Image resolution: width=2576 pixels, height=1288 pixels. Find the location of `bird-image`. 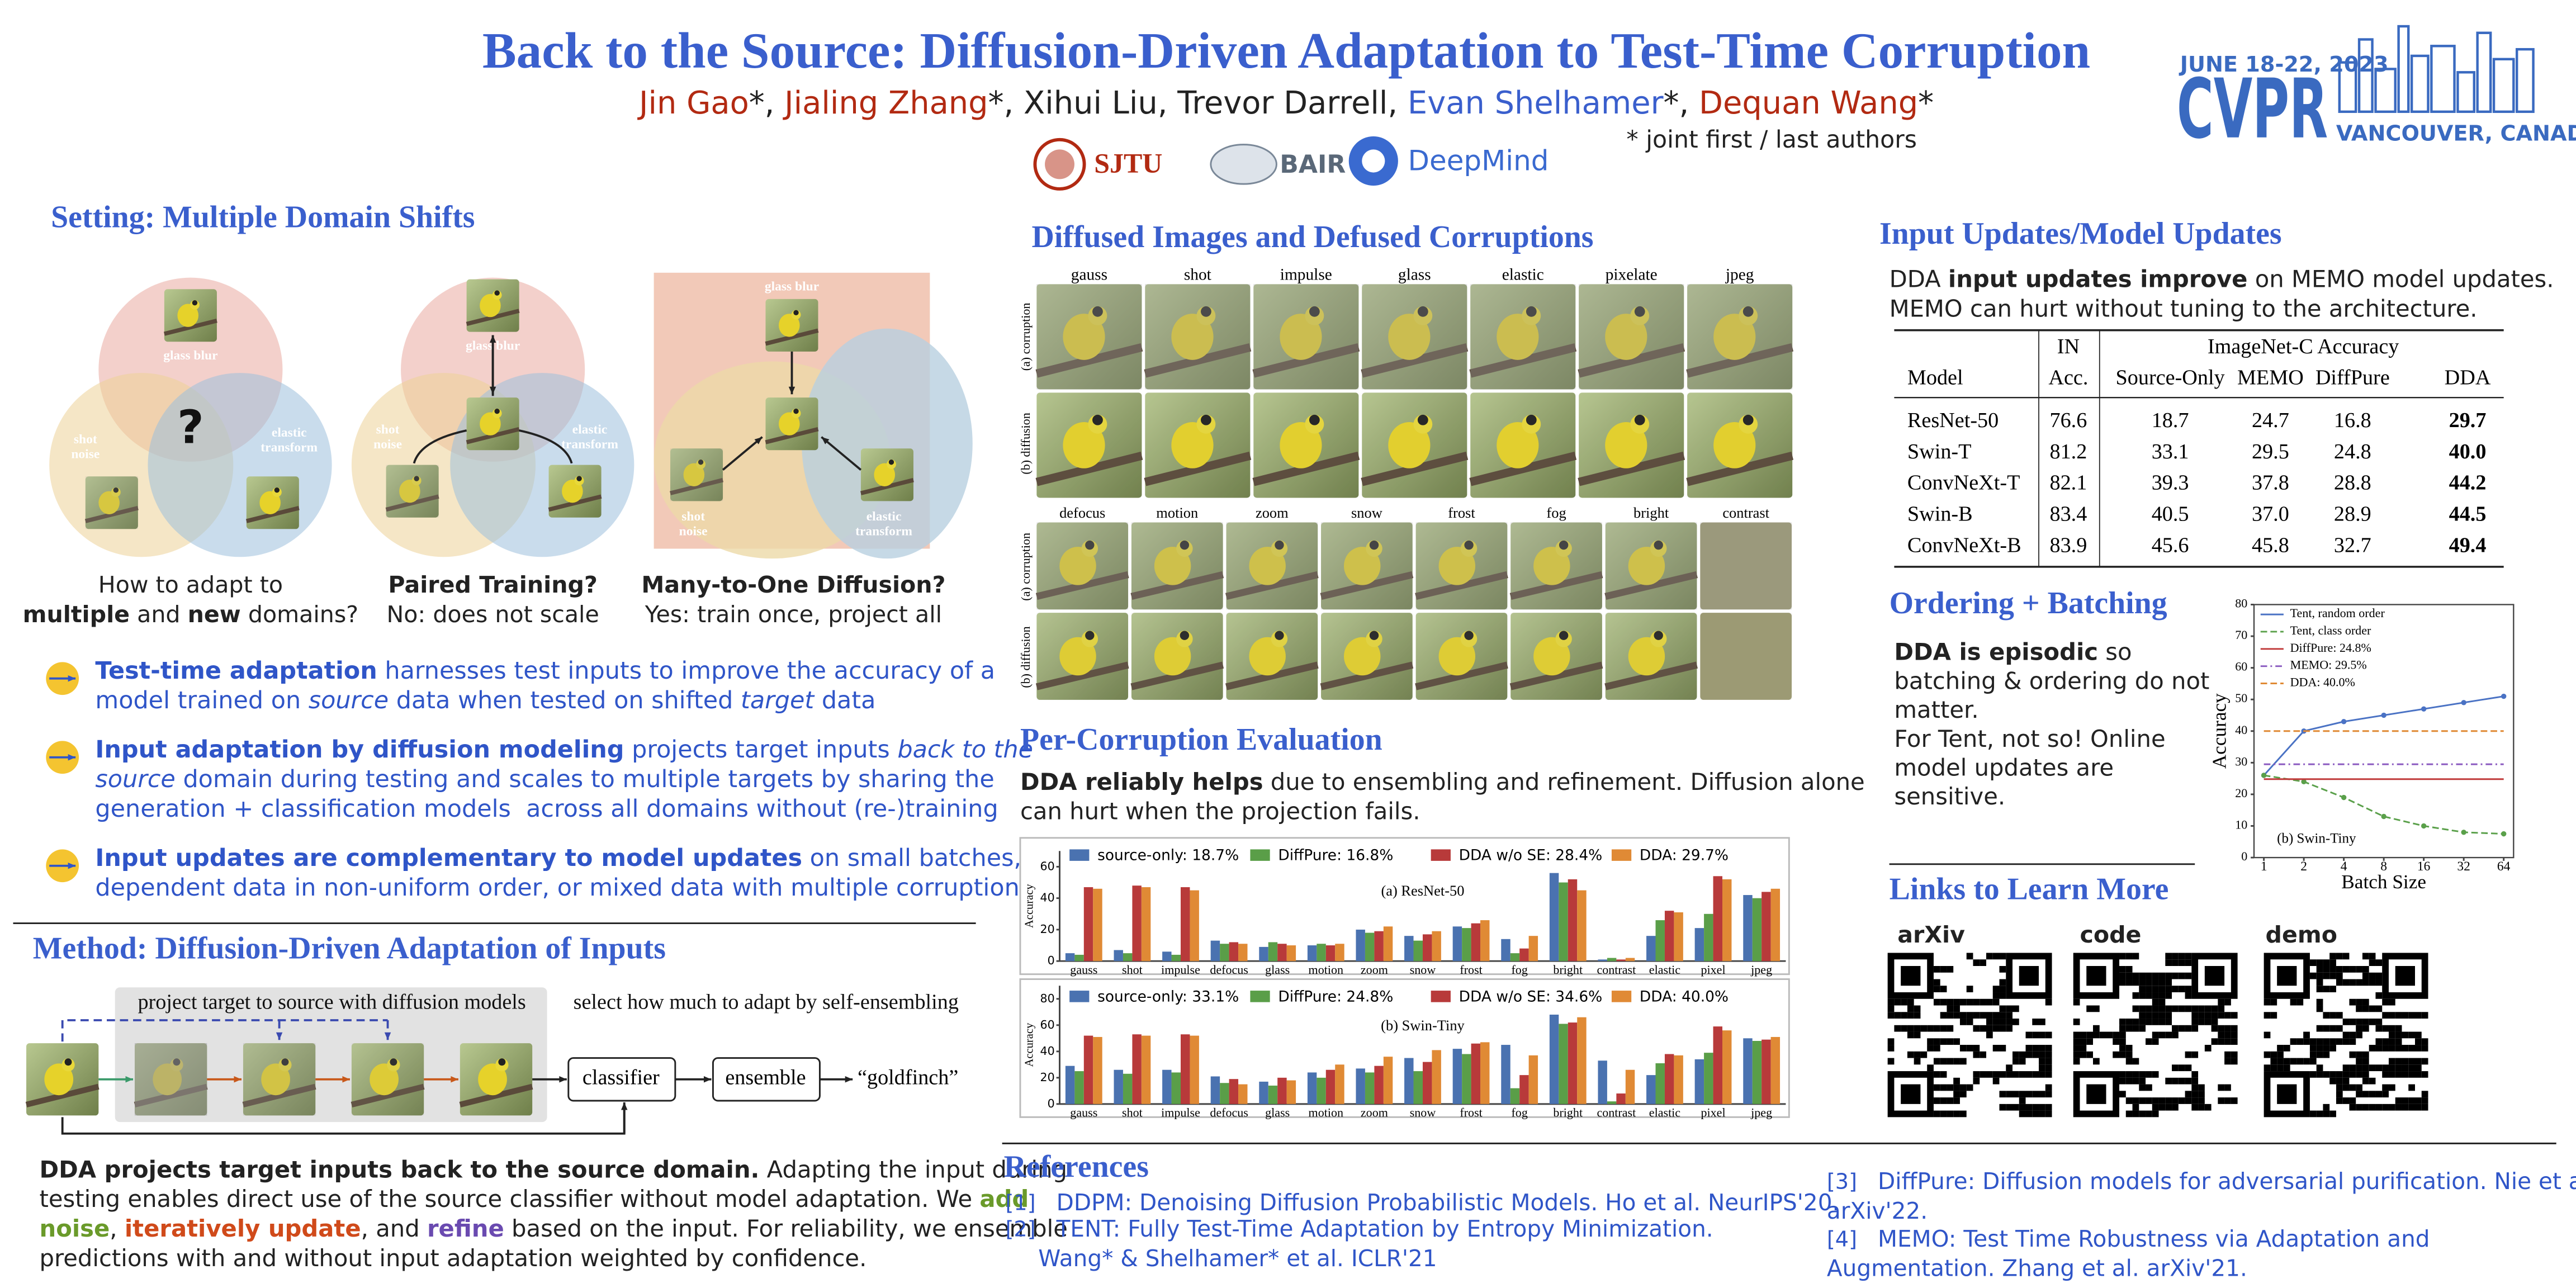

bird-image is located at coordinates (272, 502).